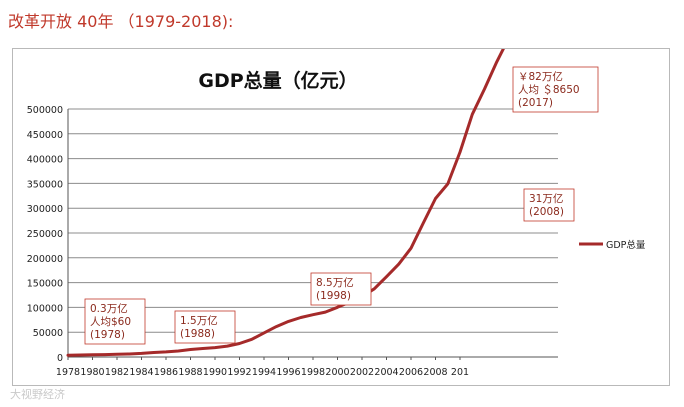  I want to click on x-tick-label: 1992, so click(239, 372).